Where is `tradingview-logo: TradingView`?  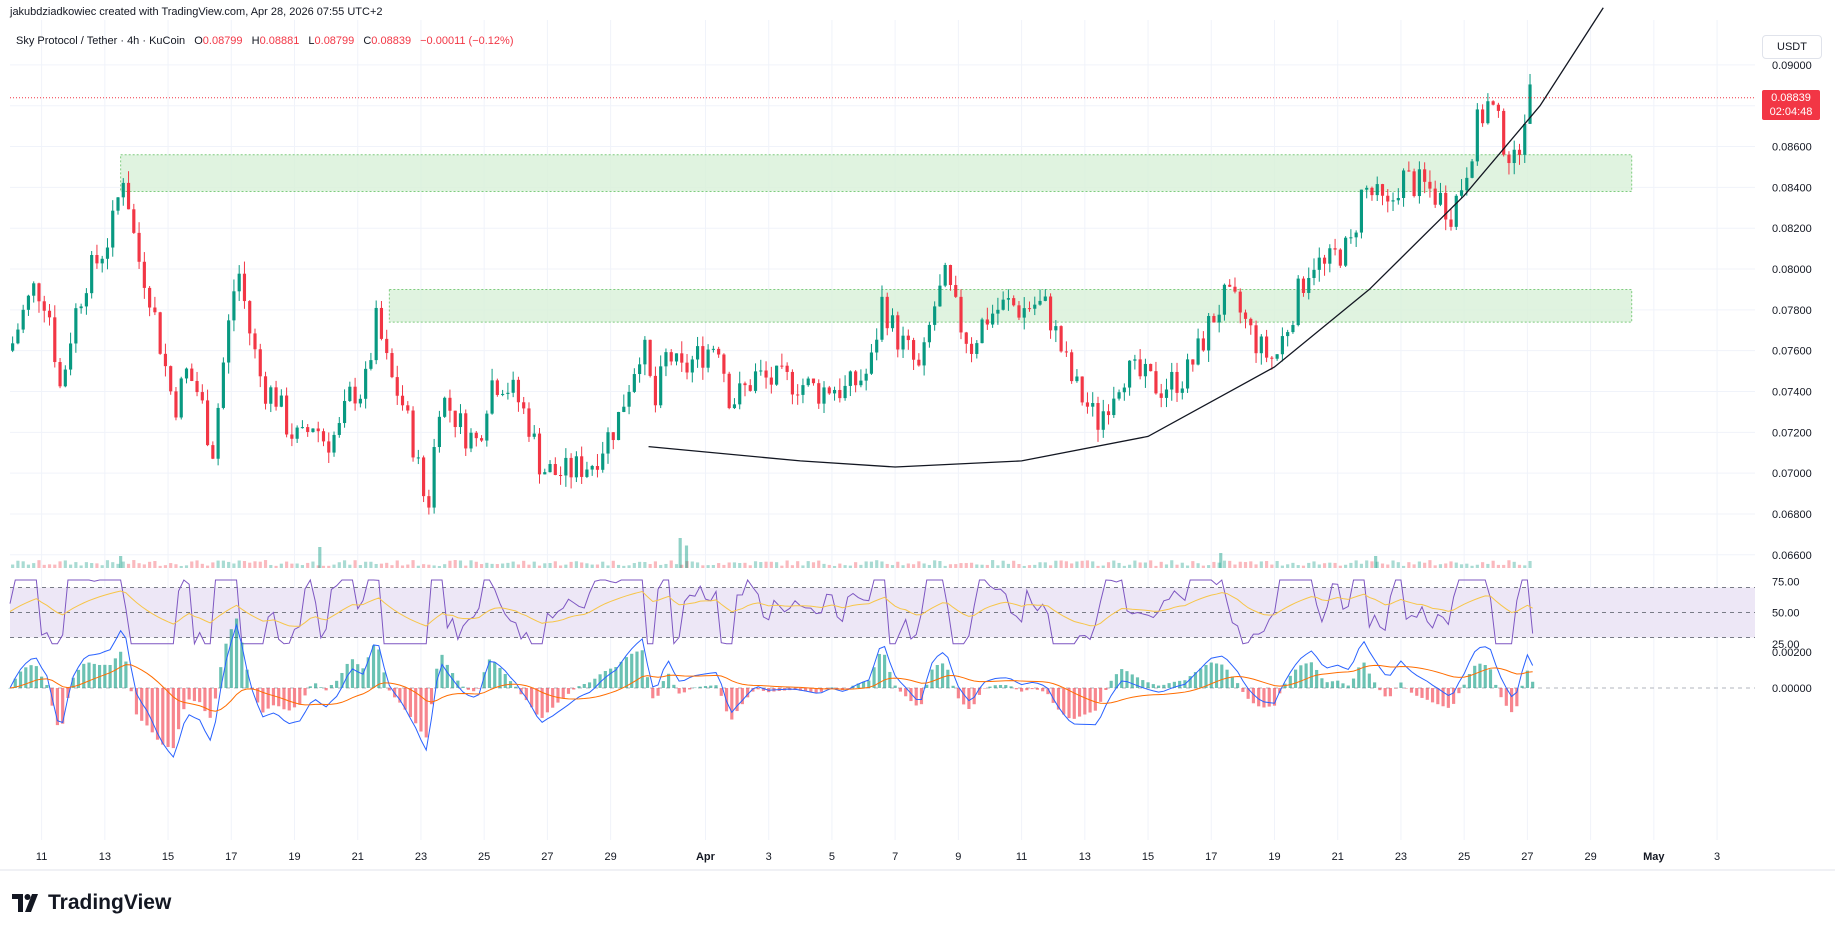 tradingview-logo: TradingView is located at coordinates (91, 903).